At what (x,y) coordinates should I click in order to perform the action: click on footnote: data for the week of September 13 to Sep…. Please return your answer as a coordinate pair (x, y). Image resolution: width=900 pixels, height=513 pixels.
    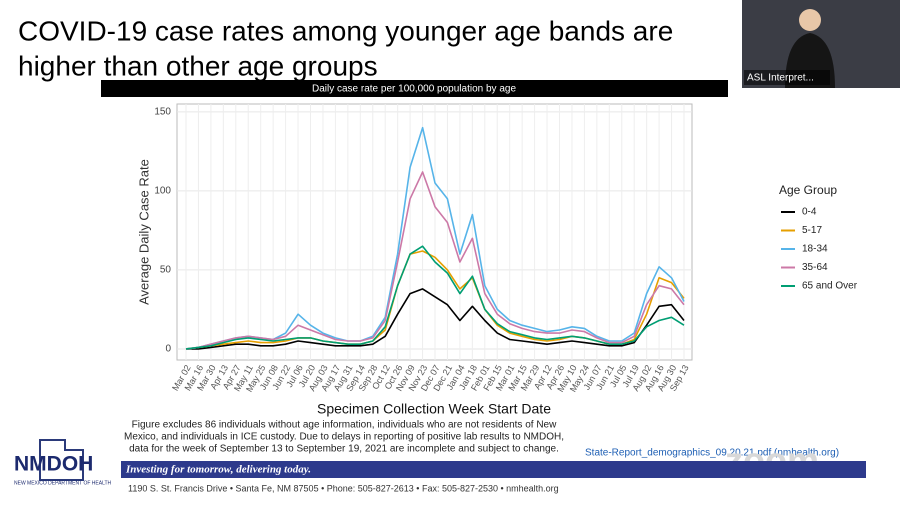
    Looking at the image, I should click on (344, 449).